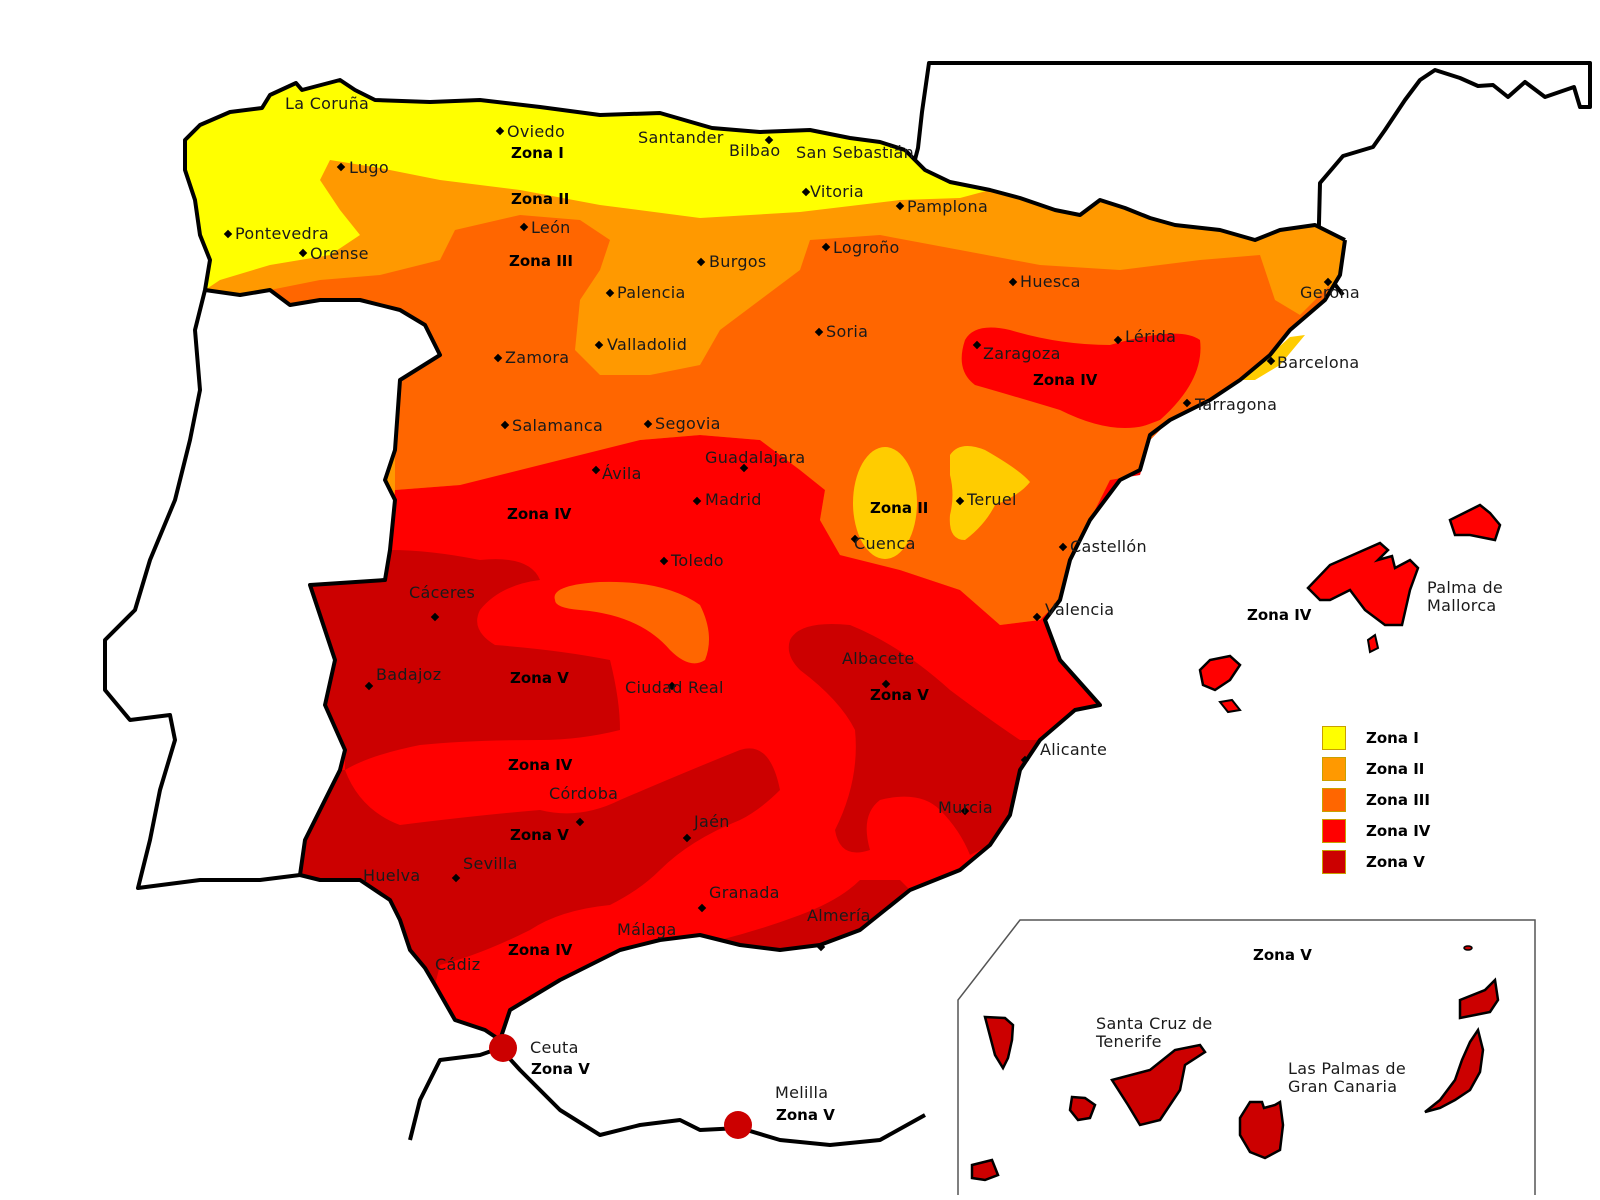  I want to click on city-label: Burgos, so click(738, 261).